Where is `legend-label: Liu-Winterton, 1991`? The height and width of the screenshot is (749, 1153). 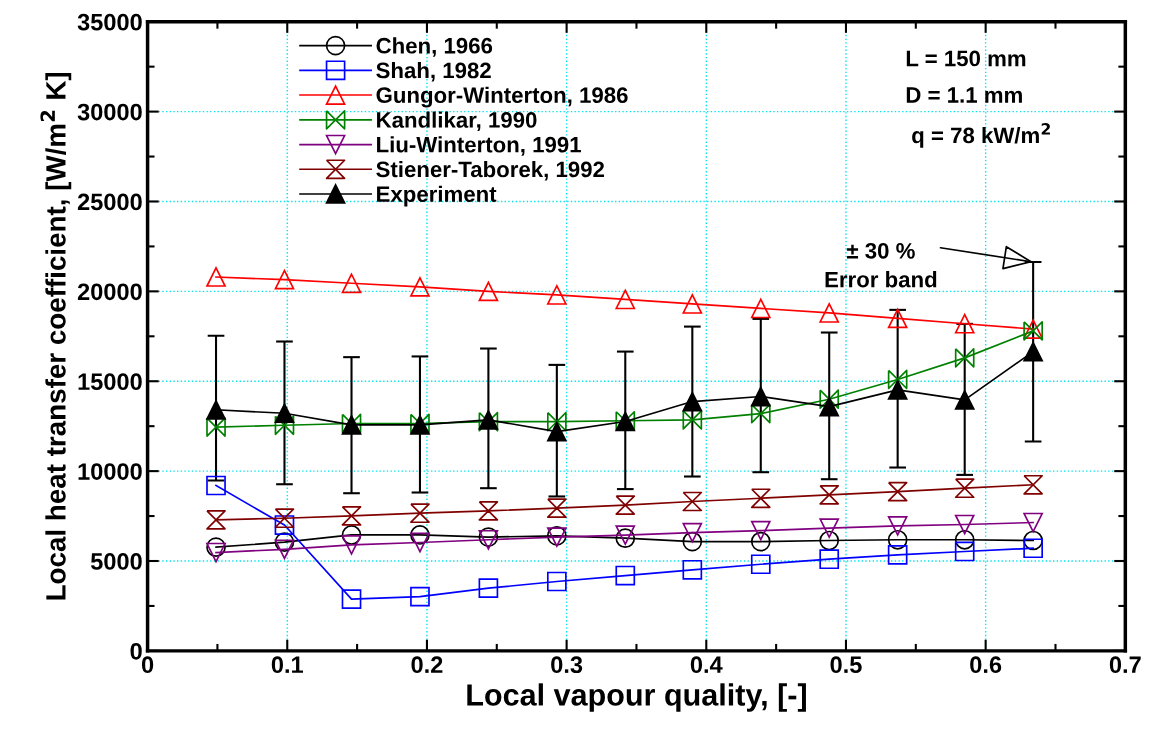 legend-label: Liu-Winterton, 1991 is located at coordinates (479, 146).